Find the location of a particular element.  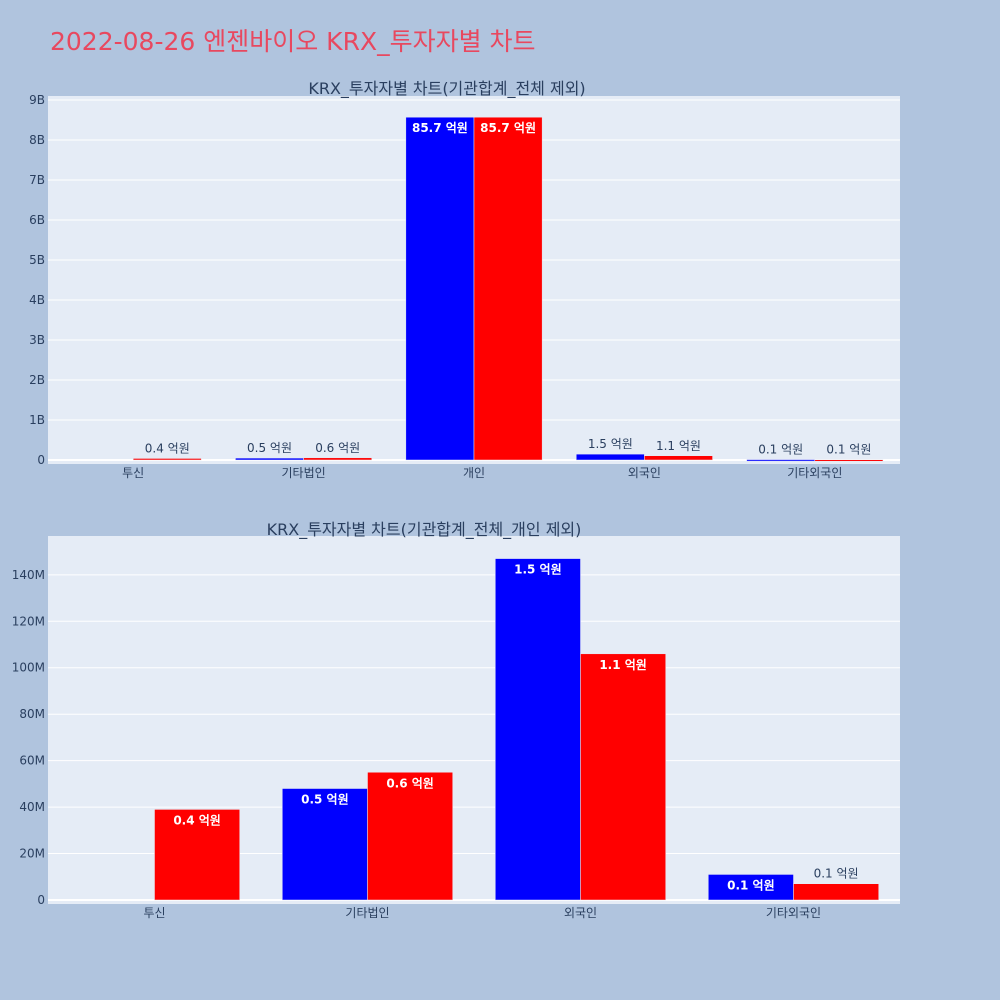

y-tick-label: 40M is located at coordinates (32, 807).